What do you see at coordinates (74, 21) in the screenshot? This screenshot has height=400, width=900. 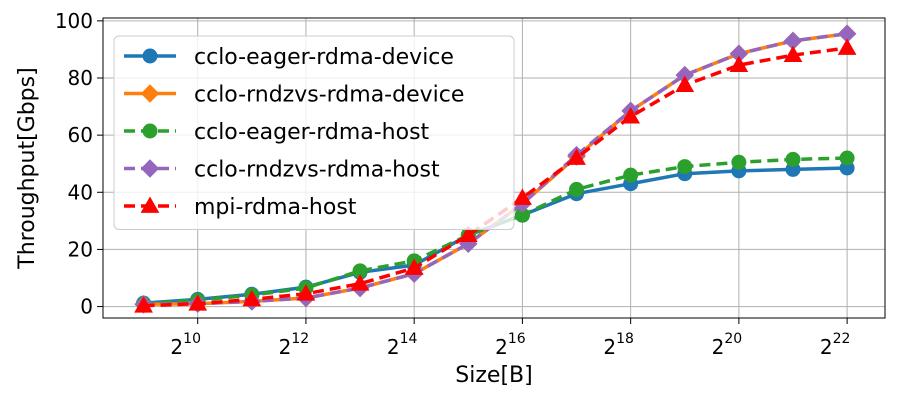 I see `y-tick-label: 100` at bounding box center [74, 21].